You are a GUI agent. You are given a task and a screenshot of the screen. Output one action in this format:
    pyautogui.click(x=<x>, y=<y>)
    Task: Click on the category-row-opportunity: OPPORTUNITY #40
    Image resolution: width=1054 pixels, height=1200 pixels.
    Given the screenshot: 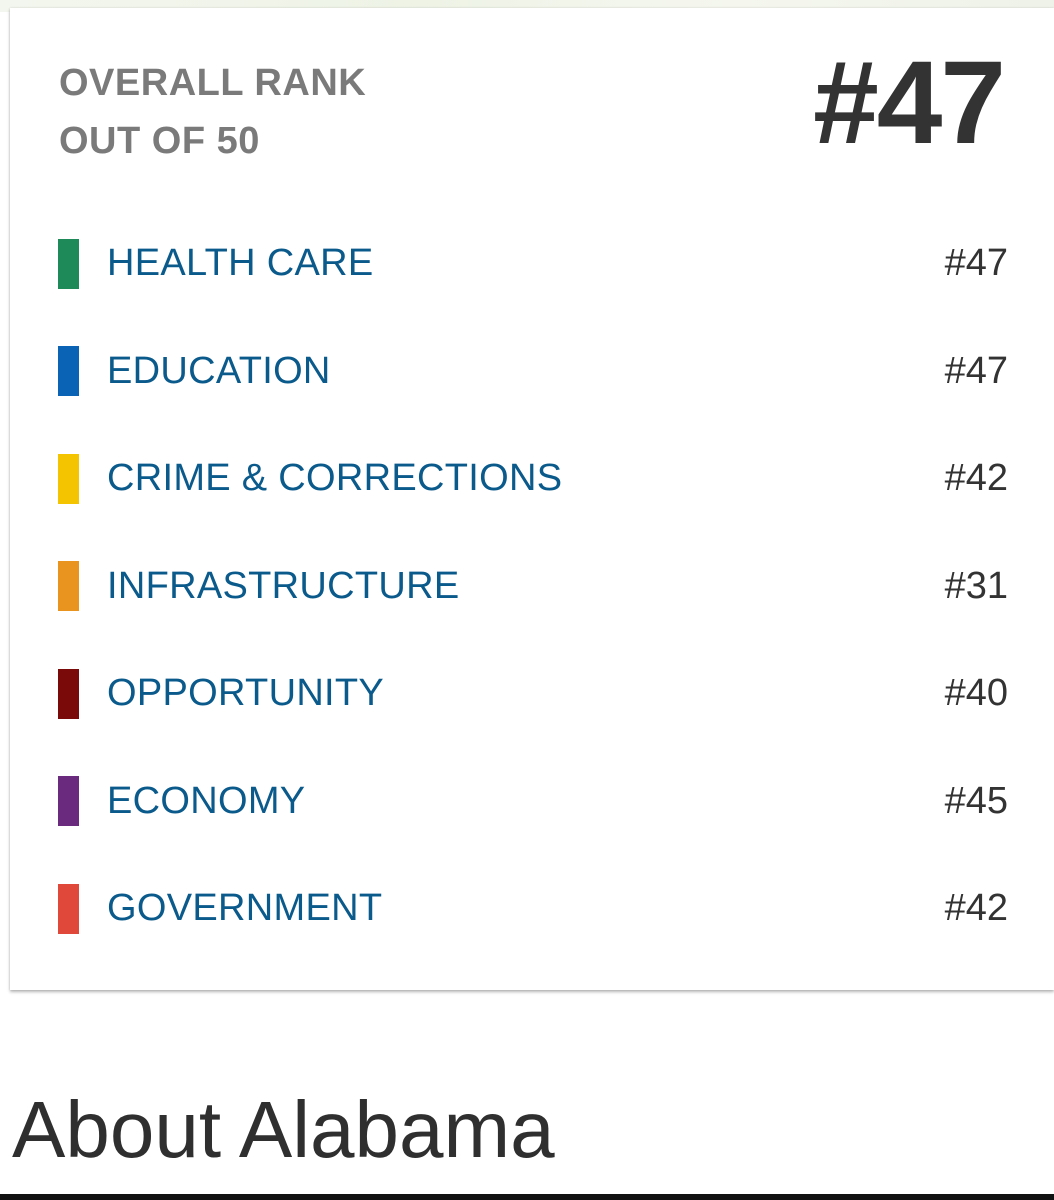 What is the action you would take?
    pyautogui.click(x=533, y=694)
    